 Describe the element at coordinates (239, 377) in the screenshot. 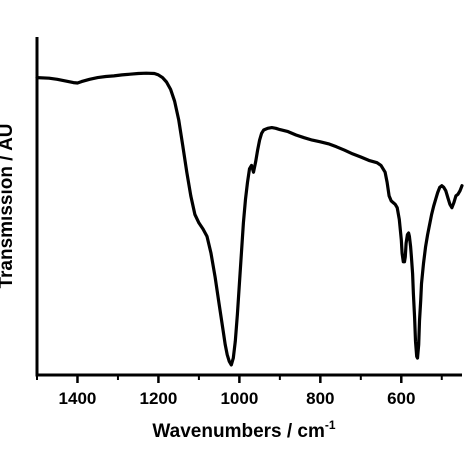

I see `x-minor-ticks` at that location.